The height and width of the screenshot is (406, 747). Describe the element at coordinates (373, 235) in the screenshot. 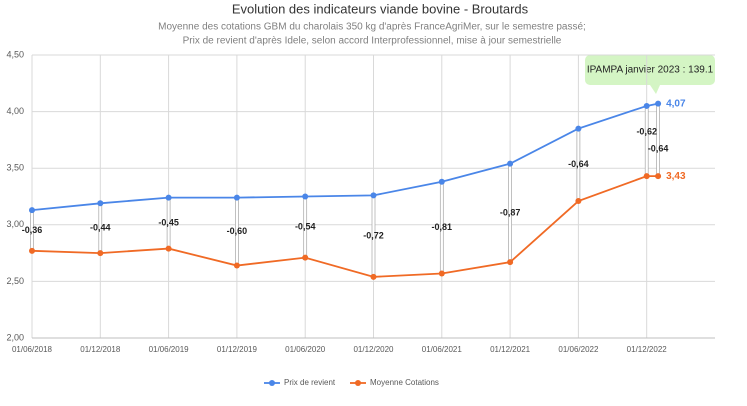

I see `gap-label: -0,72` at that location.